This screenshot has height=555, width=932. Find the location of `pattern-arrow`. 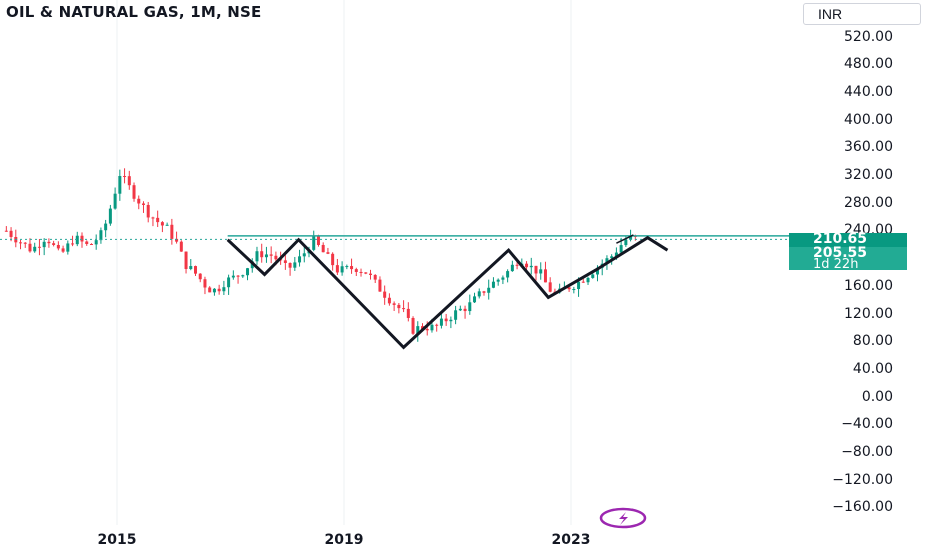

pattern-arrow is located at coordinates (625, 239).